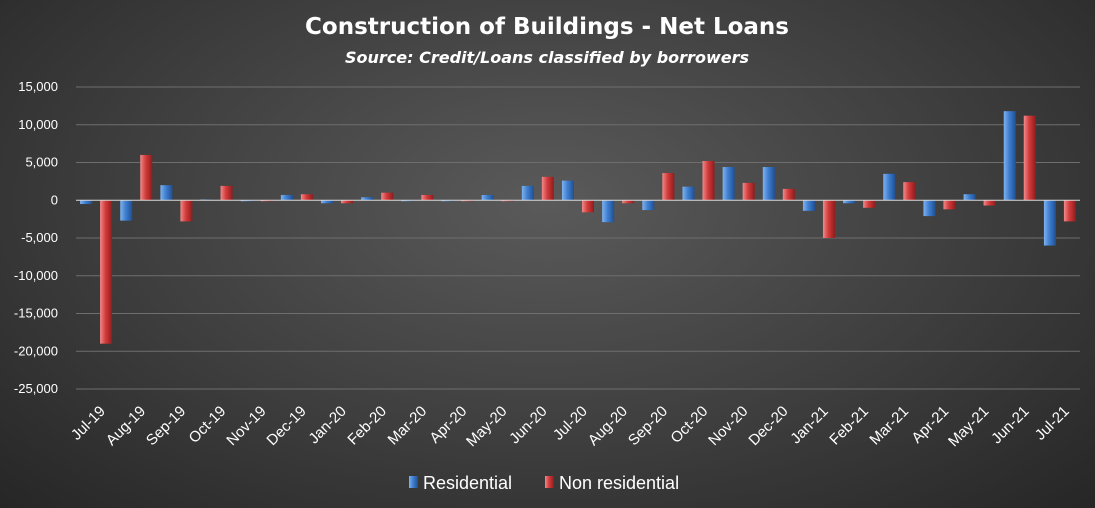 Image resolution: width=1095 pixels, height=508 pixels. I want to click on x-tick-label: Sep-20, so click(648, 426).